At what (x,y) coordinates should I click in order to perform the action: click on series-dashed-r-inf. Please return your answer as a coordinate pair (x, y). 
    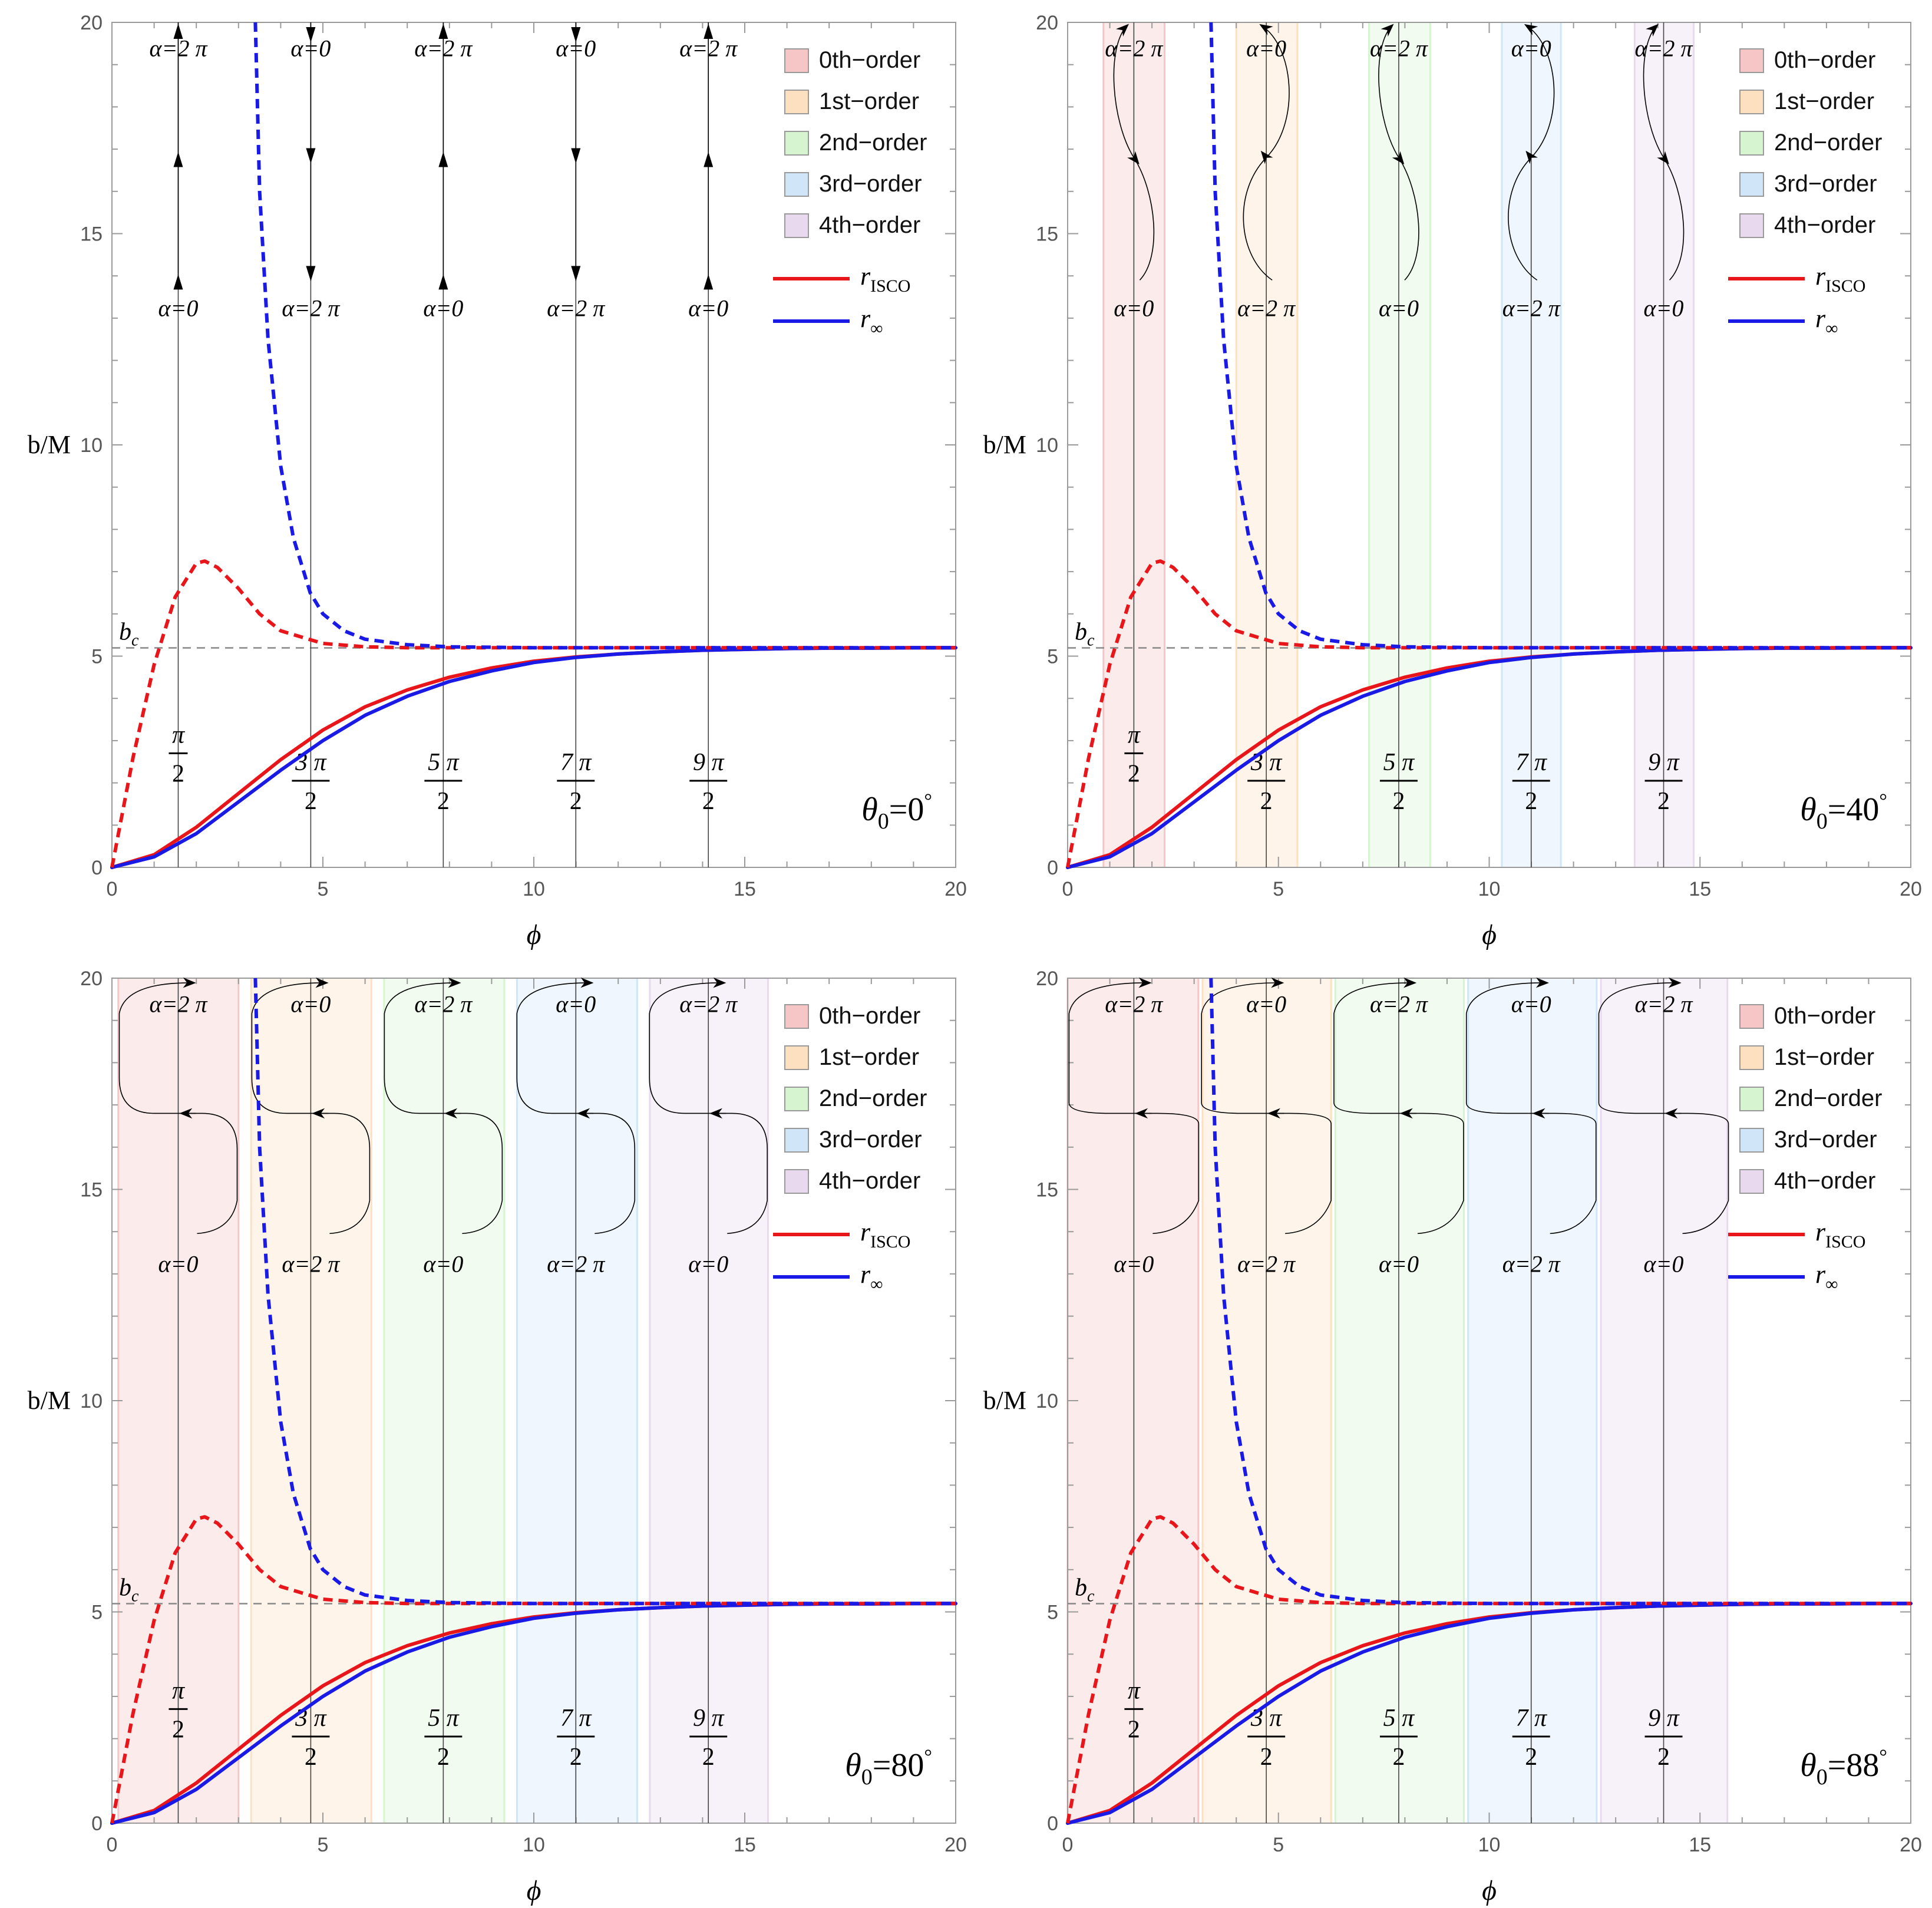
    Looking at the image, I should click on (1560, 336).